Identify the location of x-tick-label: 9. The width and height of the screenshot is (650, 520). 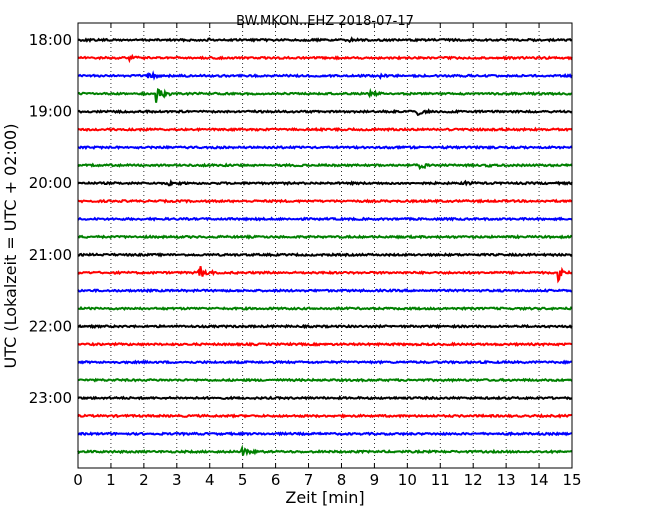
(375, 480).